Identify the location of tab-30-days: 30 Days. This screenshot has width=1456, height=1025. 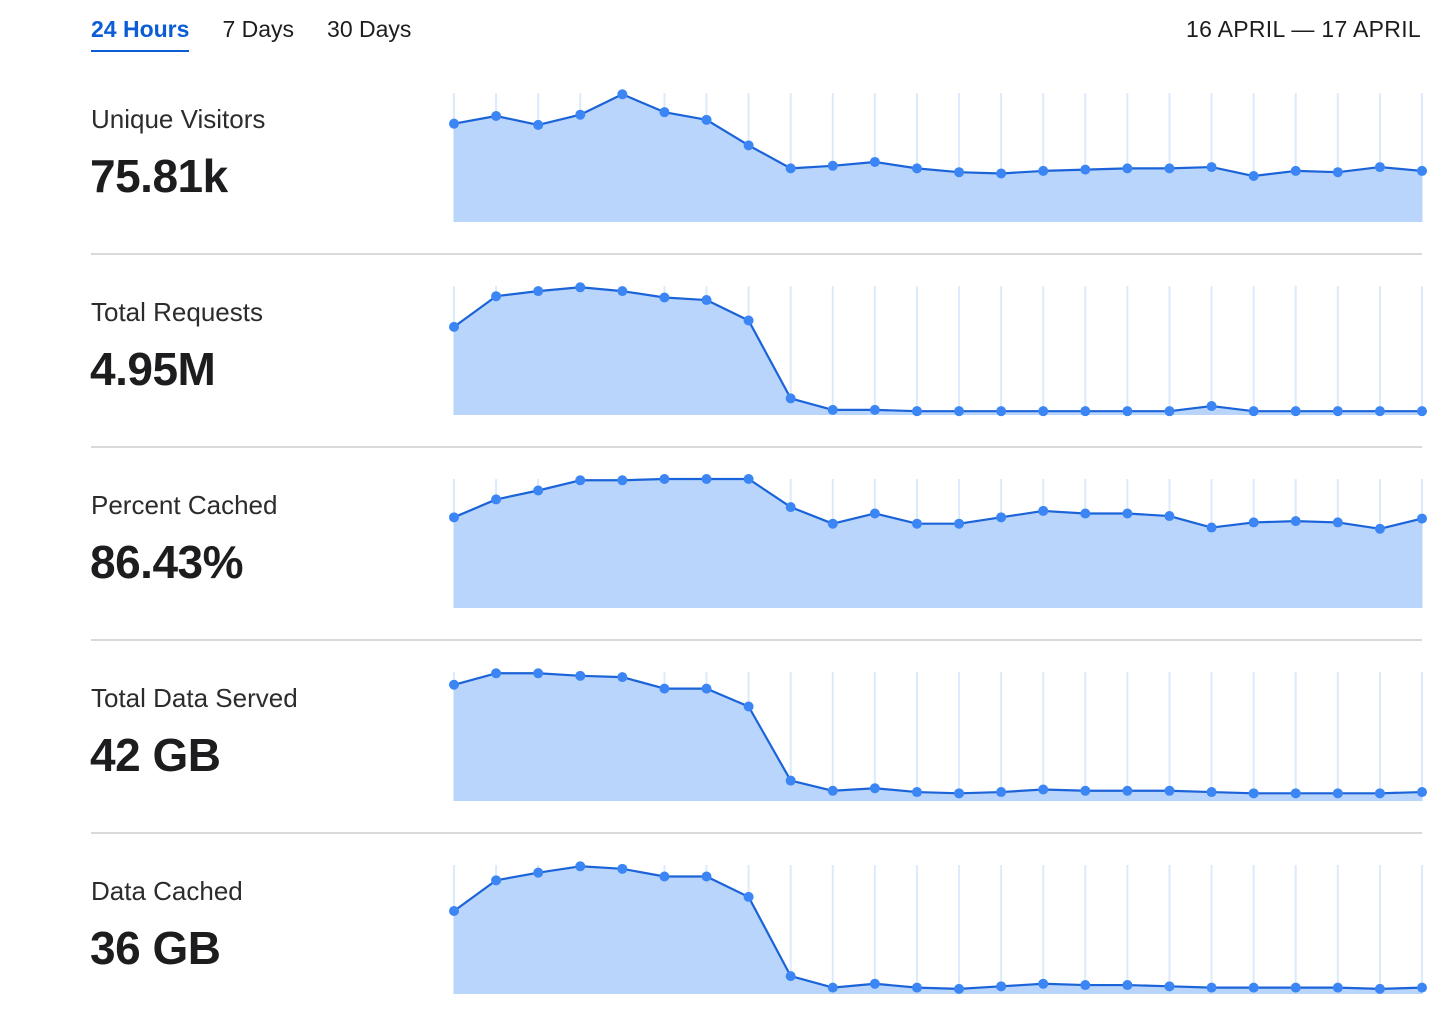
(369, 29).